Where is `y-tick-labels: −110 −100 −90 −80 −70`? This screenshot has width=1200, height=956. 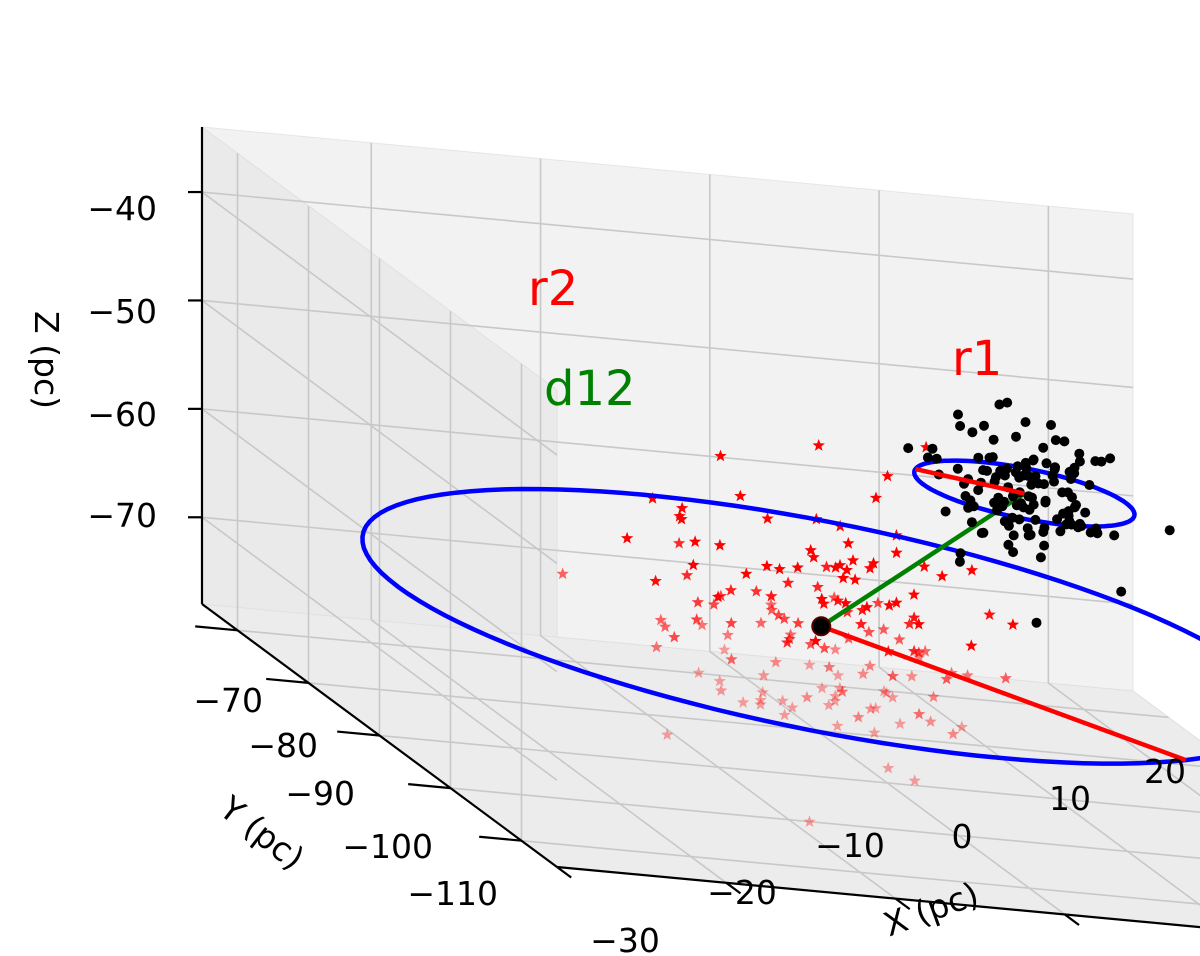
y-tick-labels: −110 −100 −90 −80 −70 is located at coordinates (345, 797).